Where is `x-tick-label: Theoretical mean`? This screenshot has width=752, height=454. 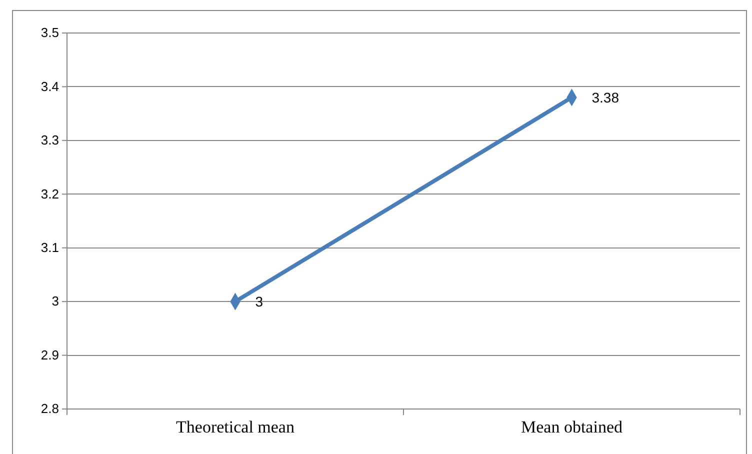
x-tick-label: Theoretical mean is located at coordinates (235, 426).